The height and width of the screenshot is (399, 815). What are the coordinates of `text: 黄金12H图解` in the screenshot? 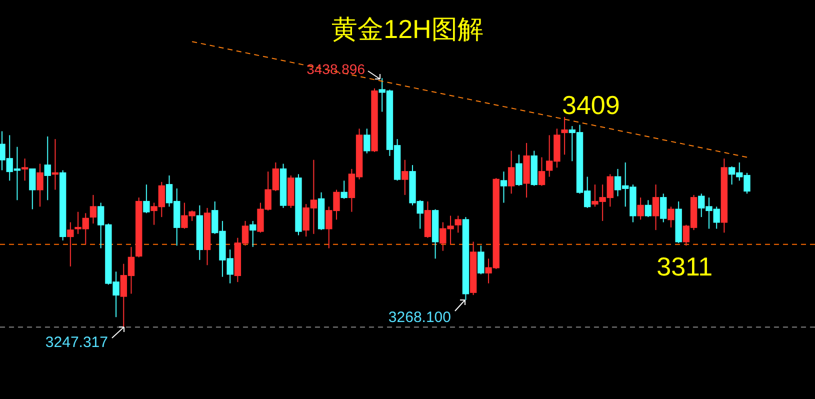 It's located at (408, 29).